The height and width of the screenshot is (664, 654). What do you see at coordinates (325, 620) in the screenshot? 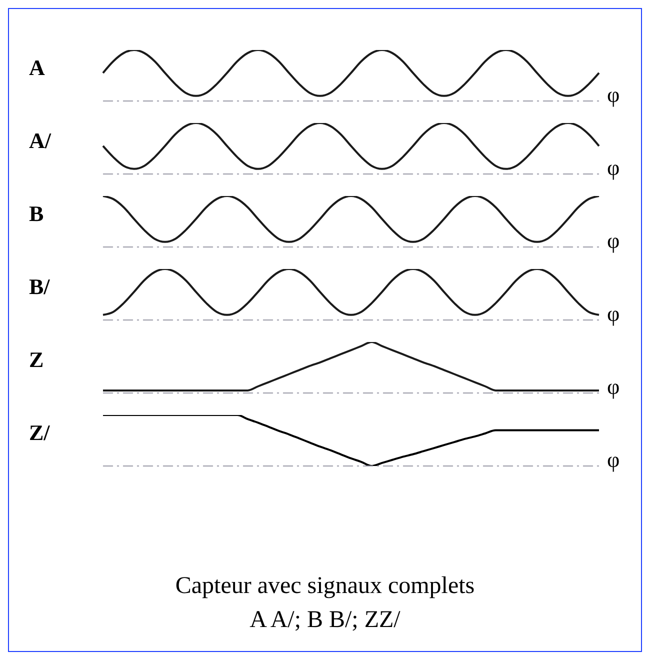
I see `text: A A/; B B/; ZZ/` at bounding box center [325, 620].